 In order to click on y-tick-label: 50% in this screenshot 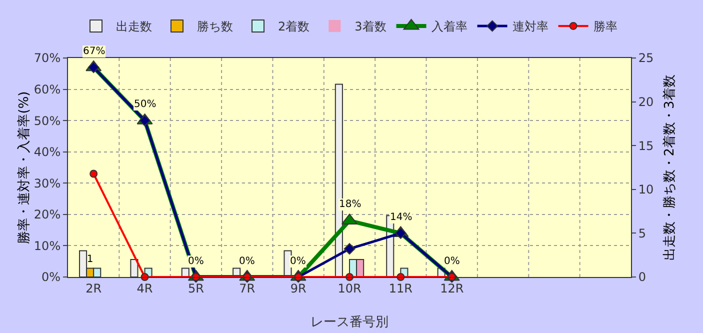, I will do `click(47, 121)`.